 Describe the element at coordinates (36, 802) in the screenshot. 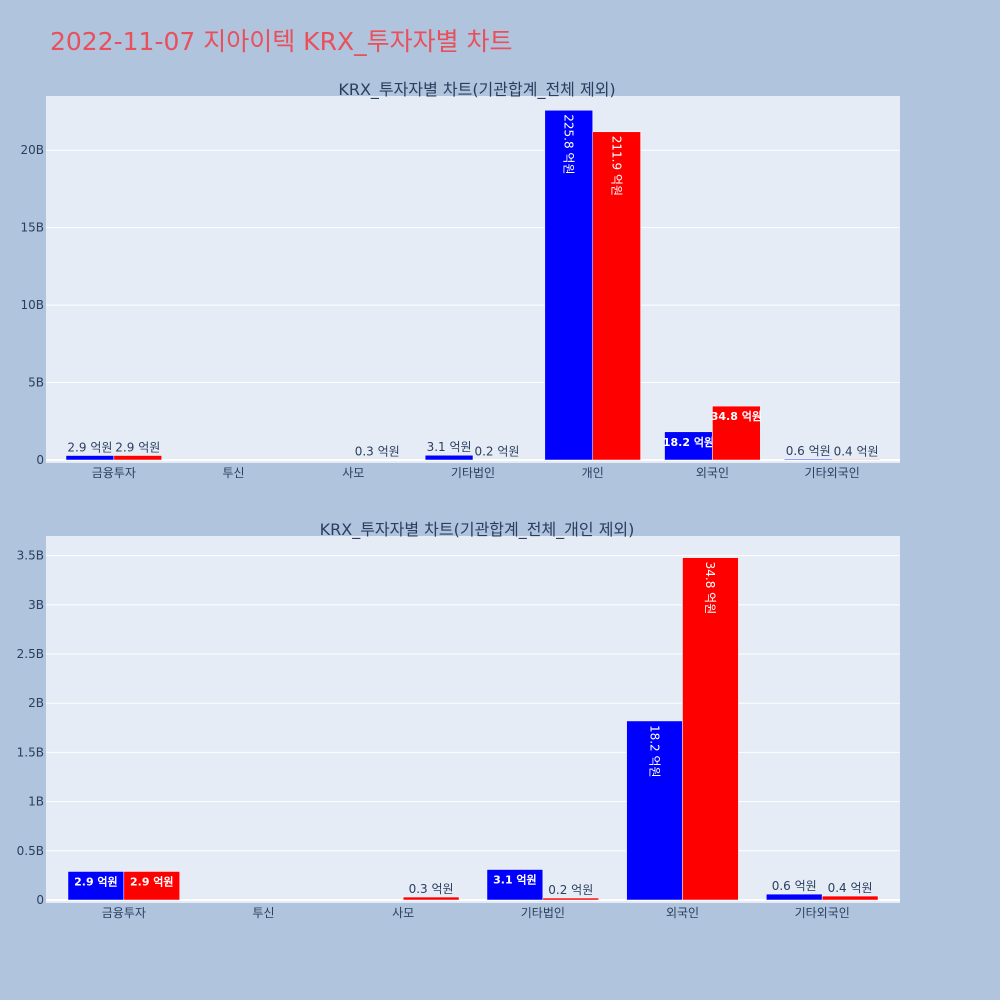

I see `y-tick-label: 1B` at that location.